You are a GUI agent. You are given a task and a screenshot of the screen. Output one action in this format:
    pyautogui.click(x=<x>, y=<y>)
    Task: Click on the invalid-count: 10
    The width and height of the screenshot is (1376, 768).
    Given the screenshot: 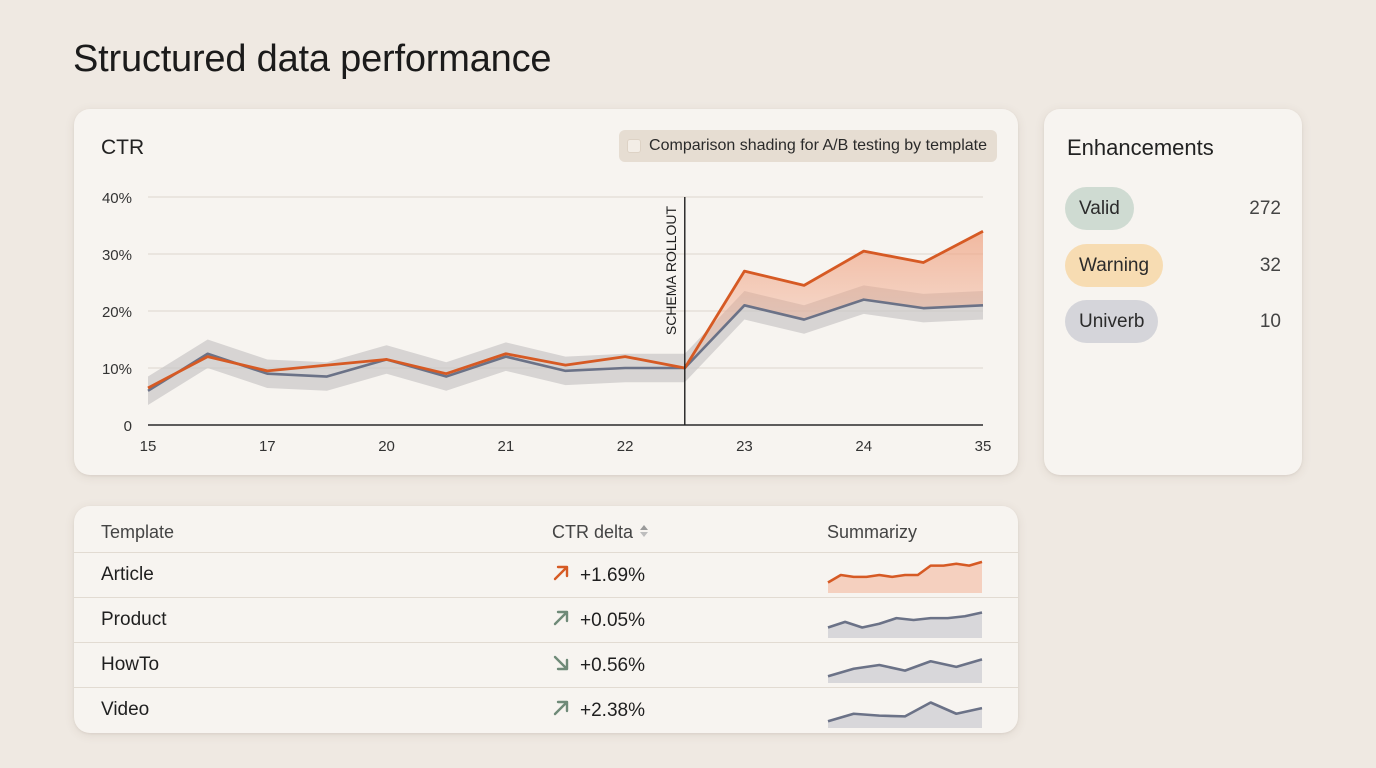 What is the action you would take?
    pyautogui.click(x=1270, y=321)
    